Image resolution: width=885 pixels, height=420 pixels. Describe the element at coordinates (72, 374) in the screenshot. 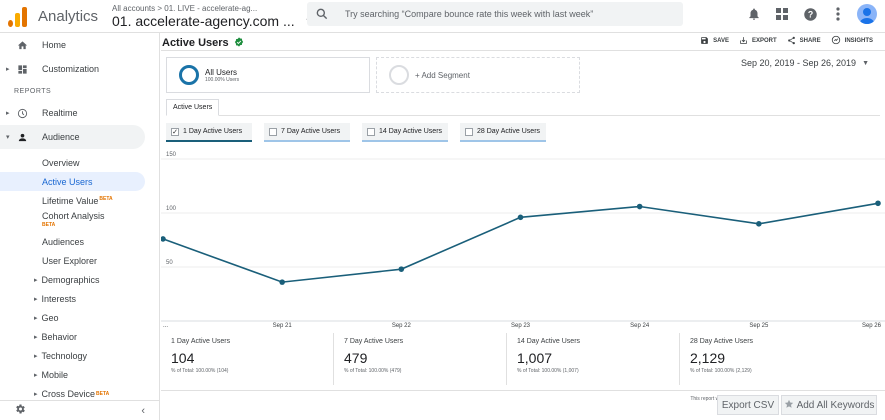

I see `sidebar-item-mobile: ▸ Mobile` at that location.